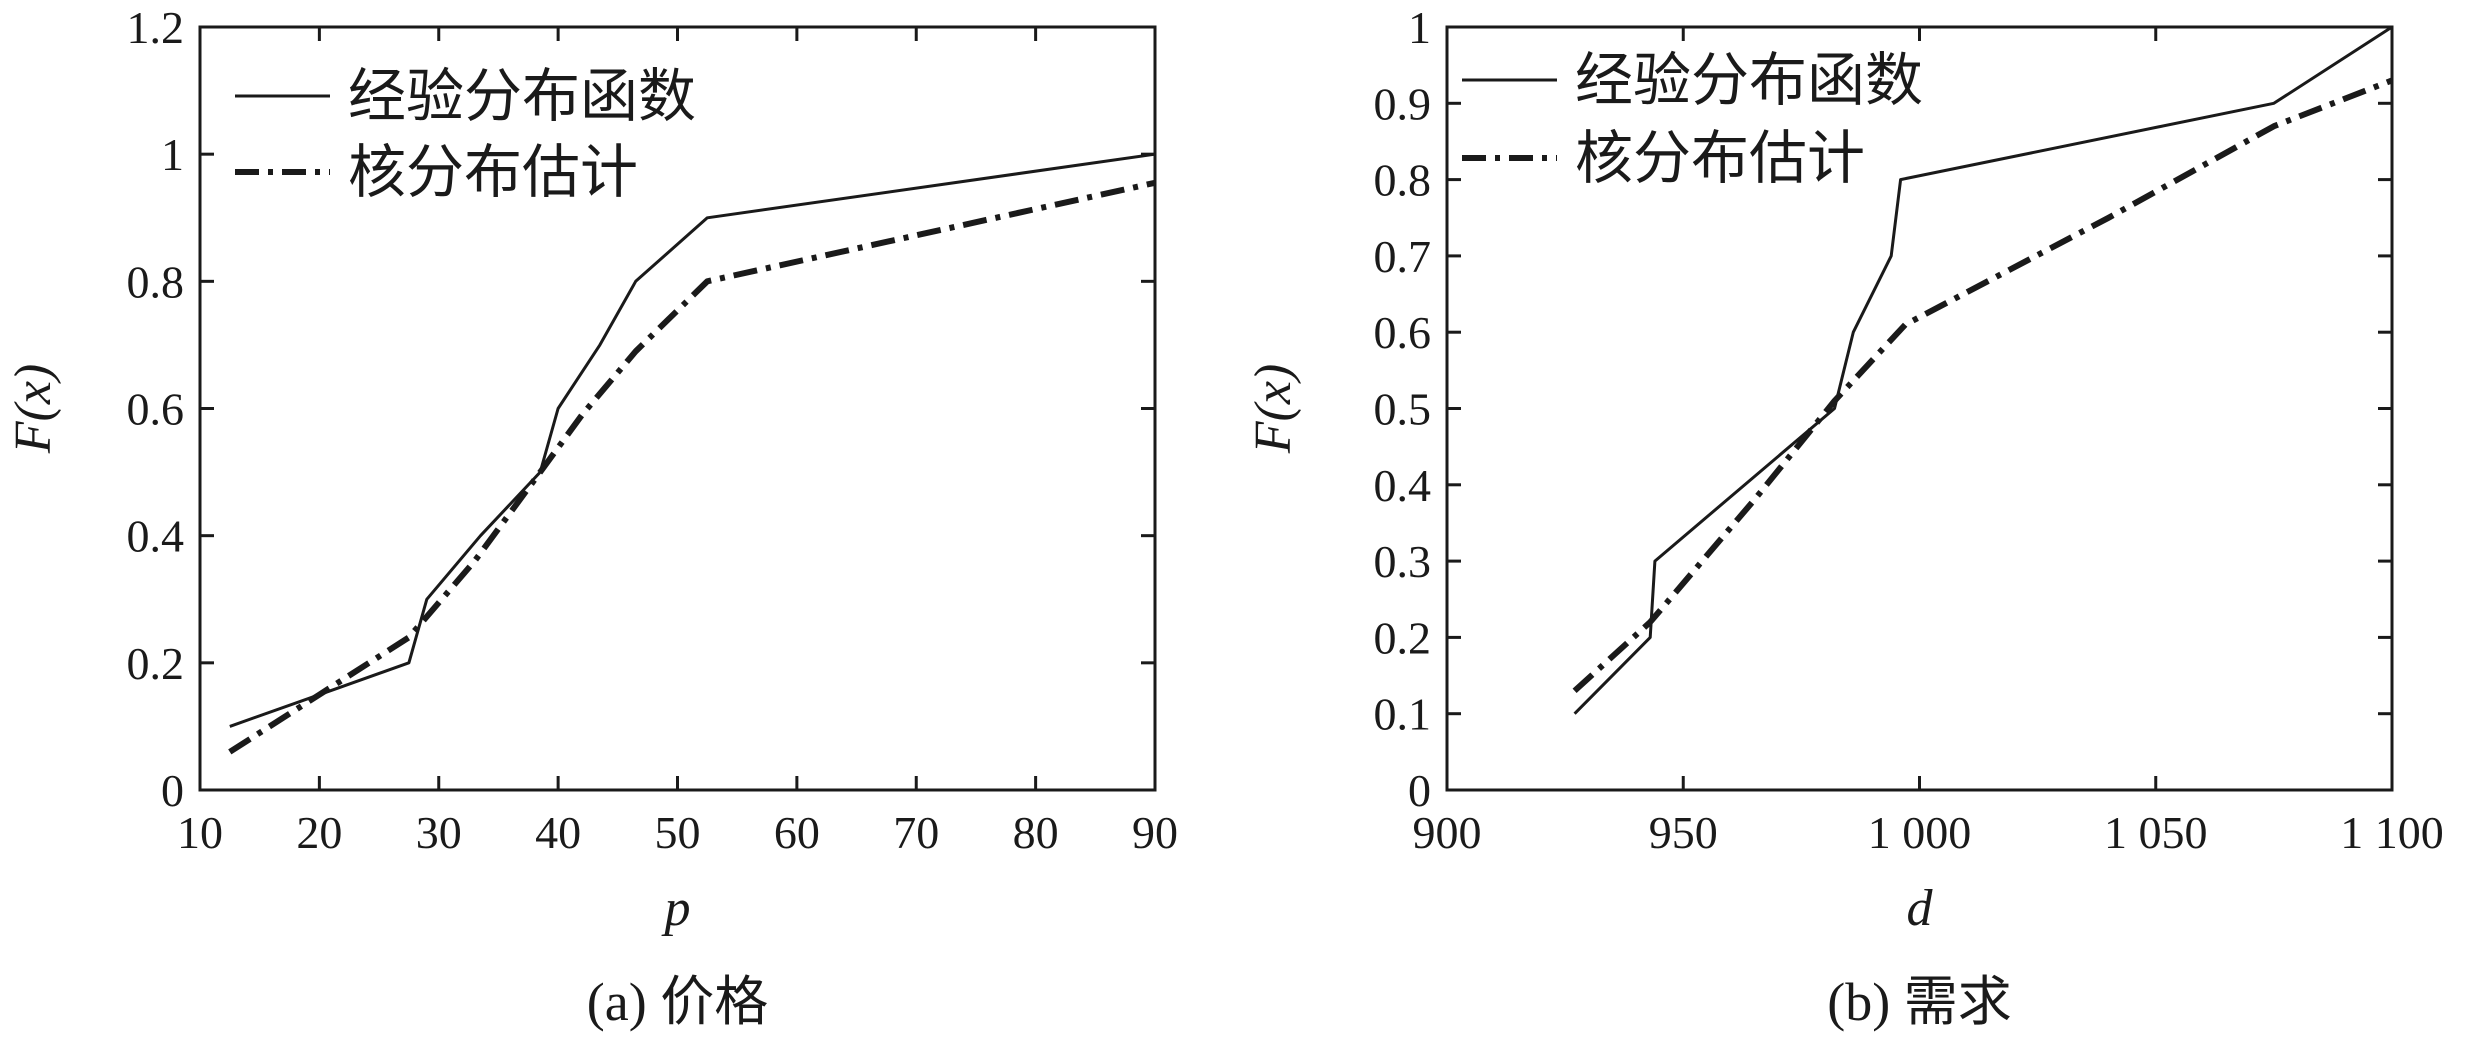  I want to click on x-tick-label: 80, so click(1036, 832).